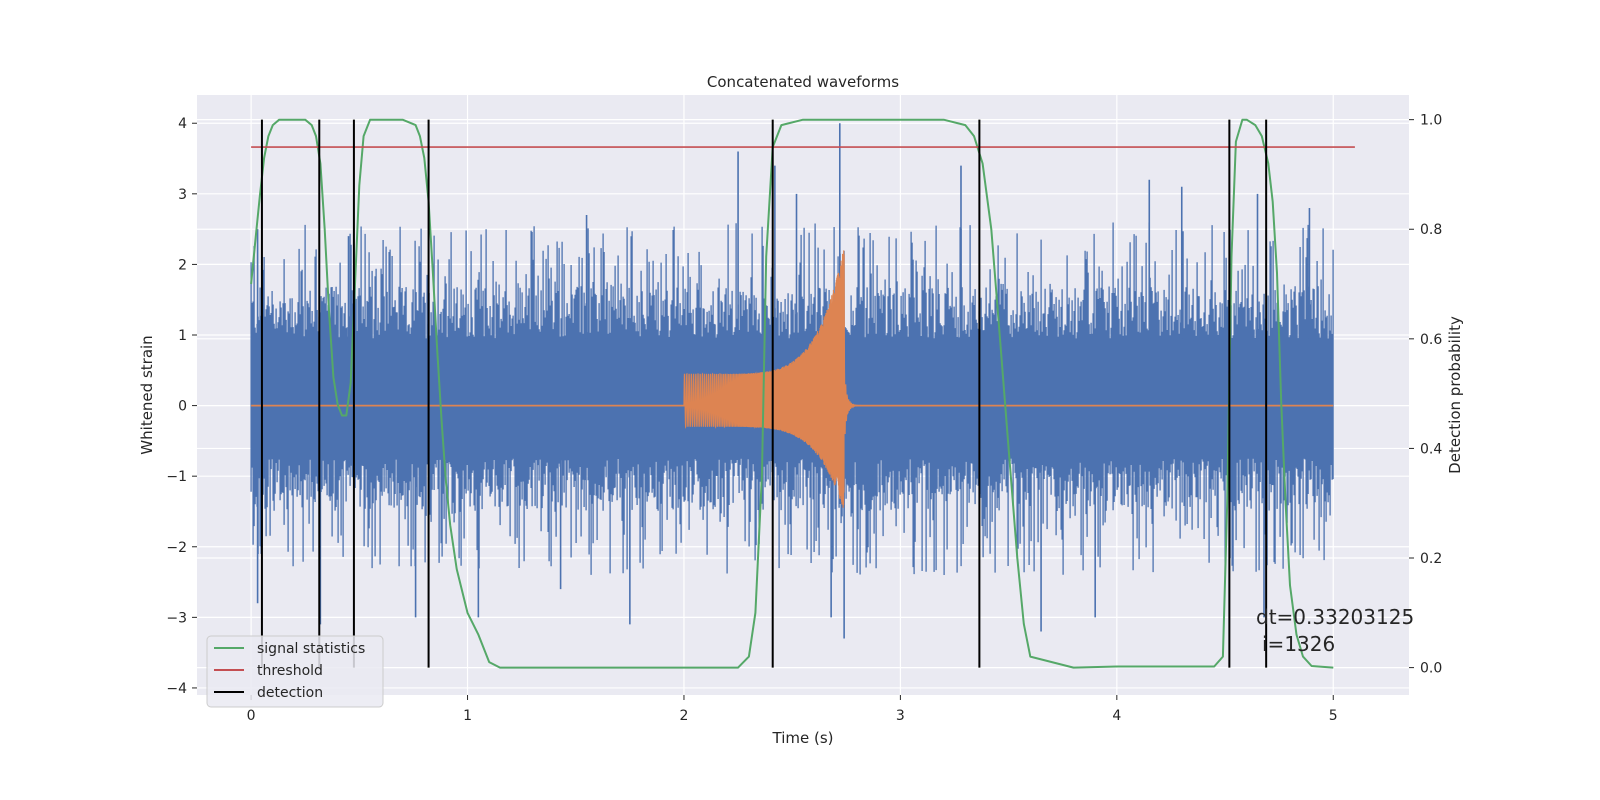  What do you see at coordinates (803, 738) in the screenshot?
I see `x-axis-label: Time (s)` at bounding box center [803, 738].